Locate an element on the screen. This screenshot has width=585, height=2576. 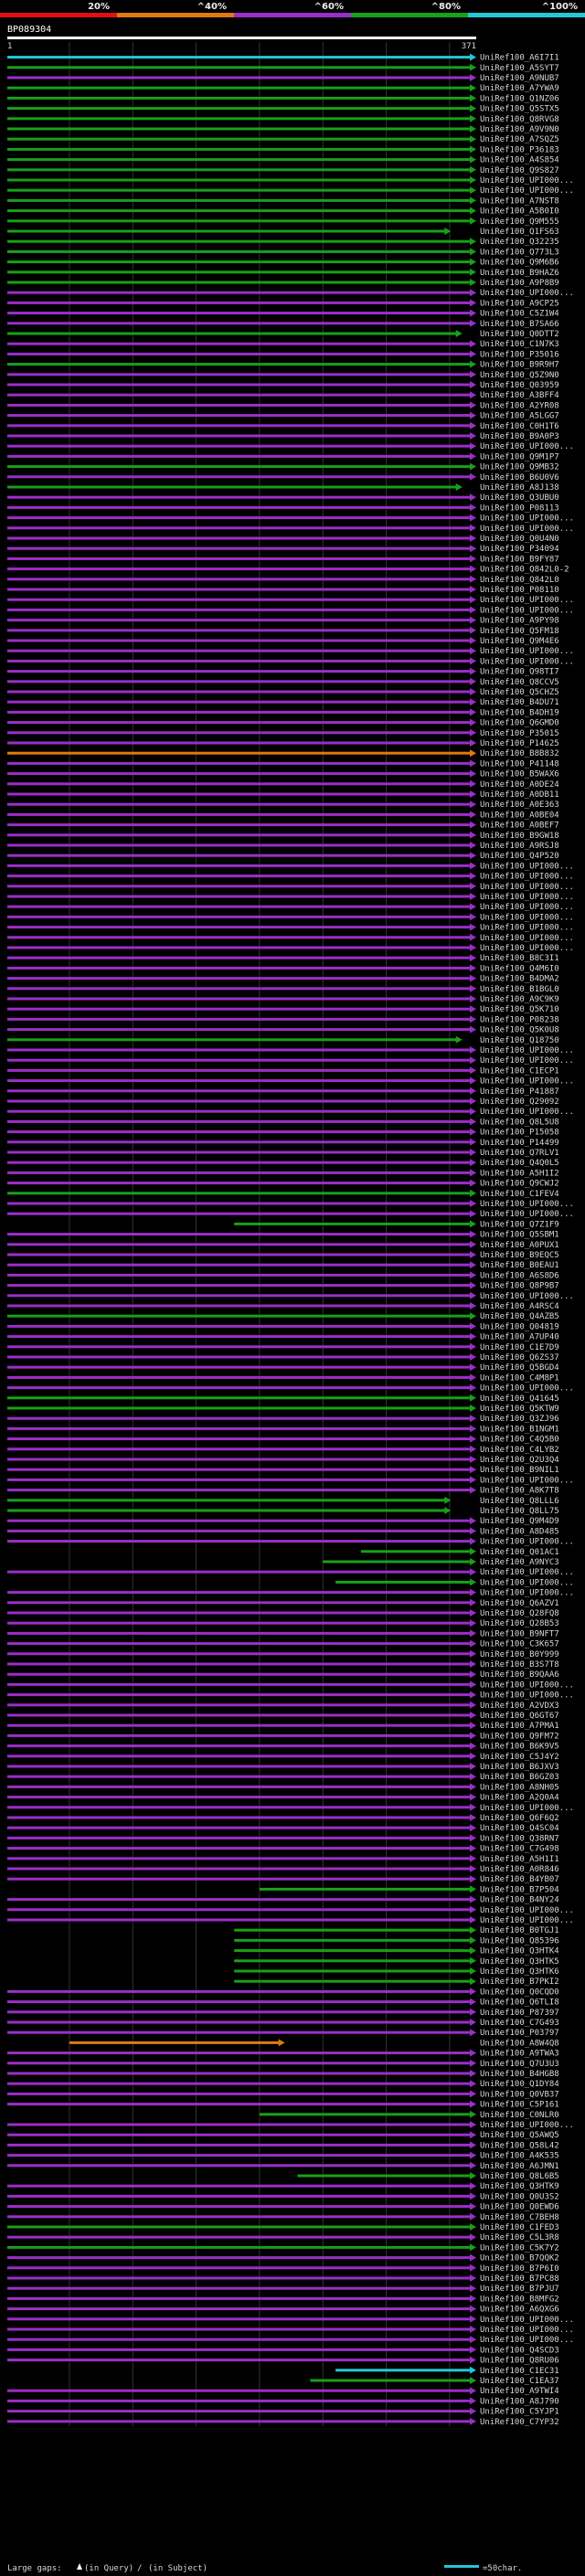
hit-label: UniRef100_B9QAA6 is located at coordinates (519, 1675).